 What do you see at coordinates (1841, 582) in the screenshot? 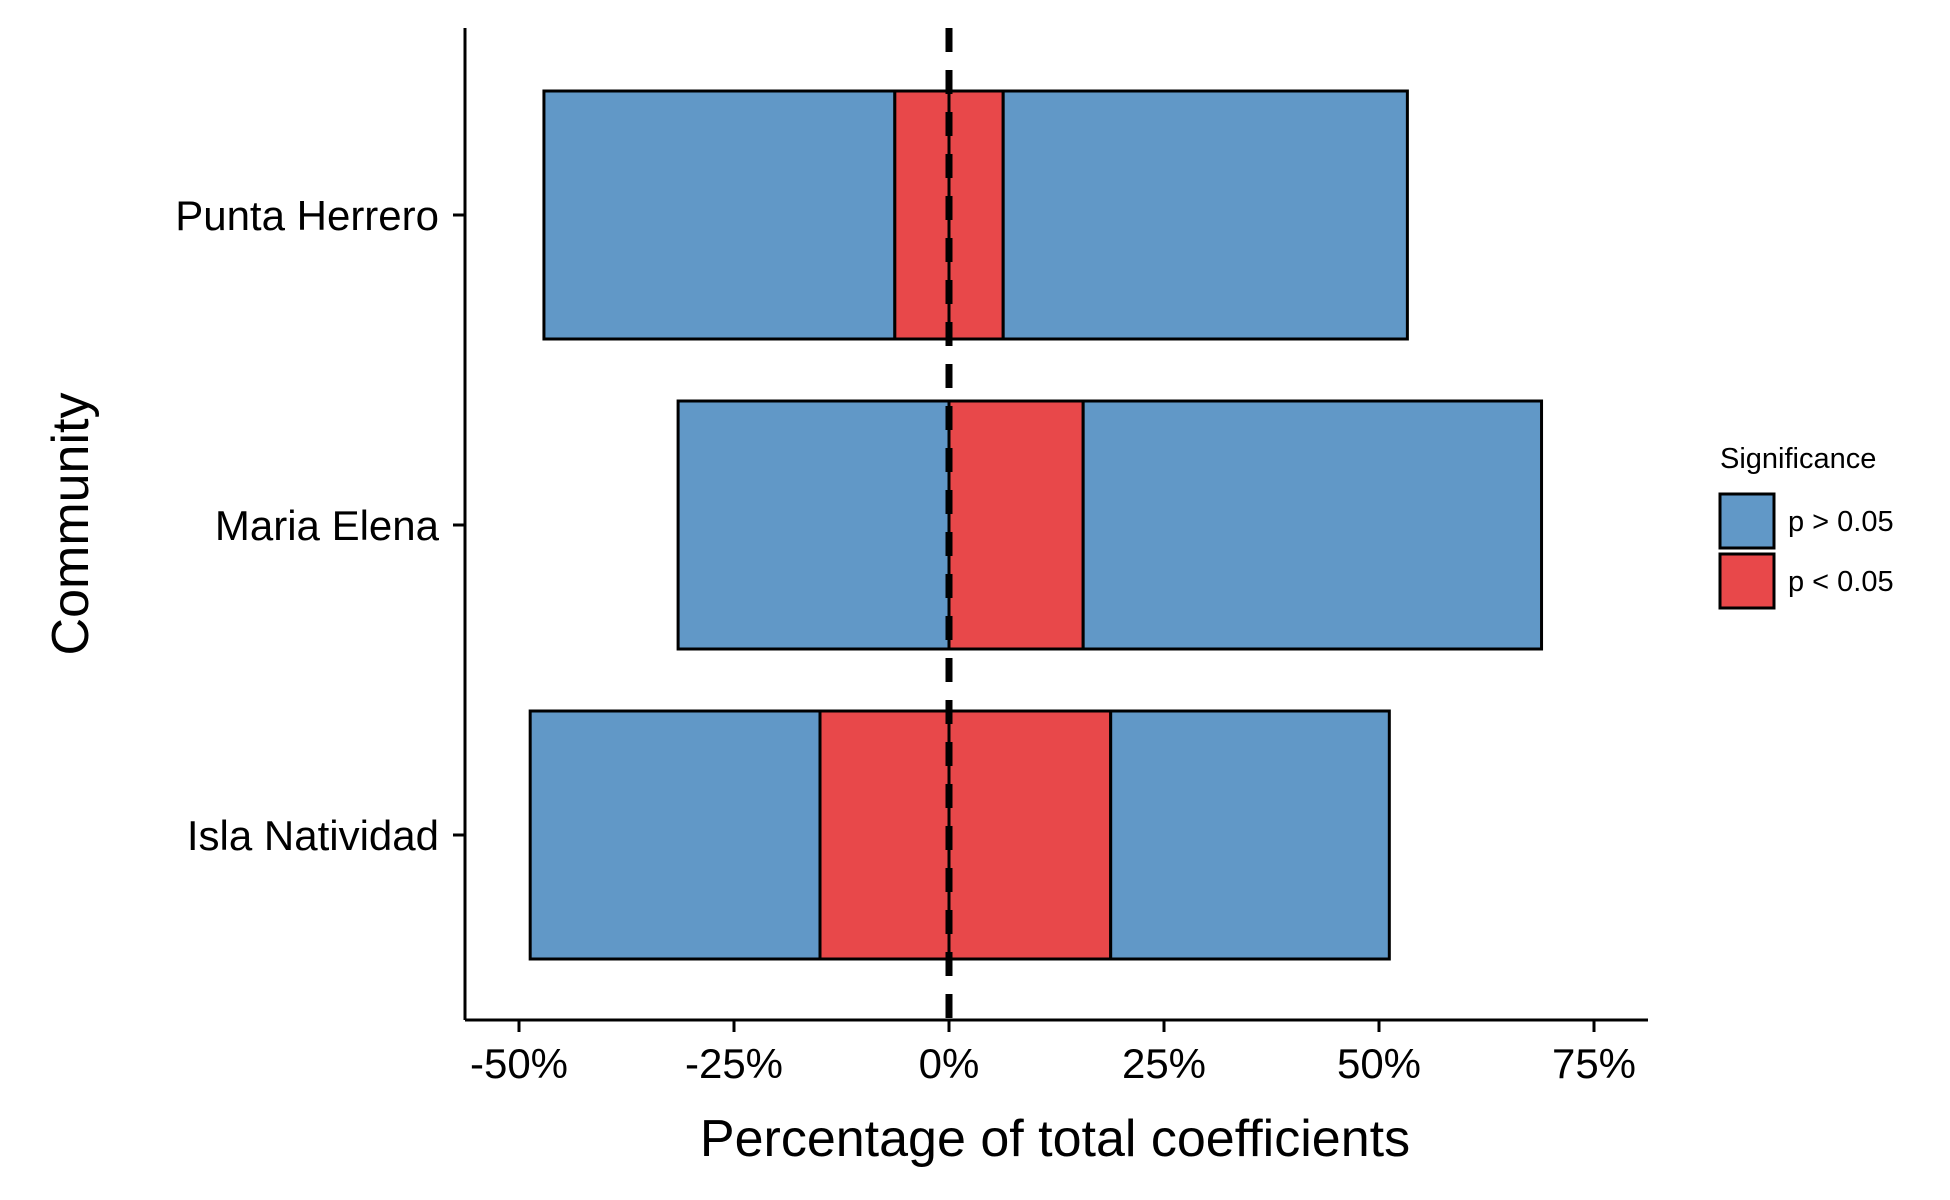
I see `legend-label: p < 0.05` at bounding box center [1841, 582].